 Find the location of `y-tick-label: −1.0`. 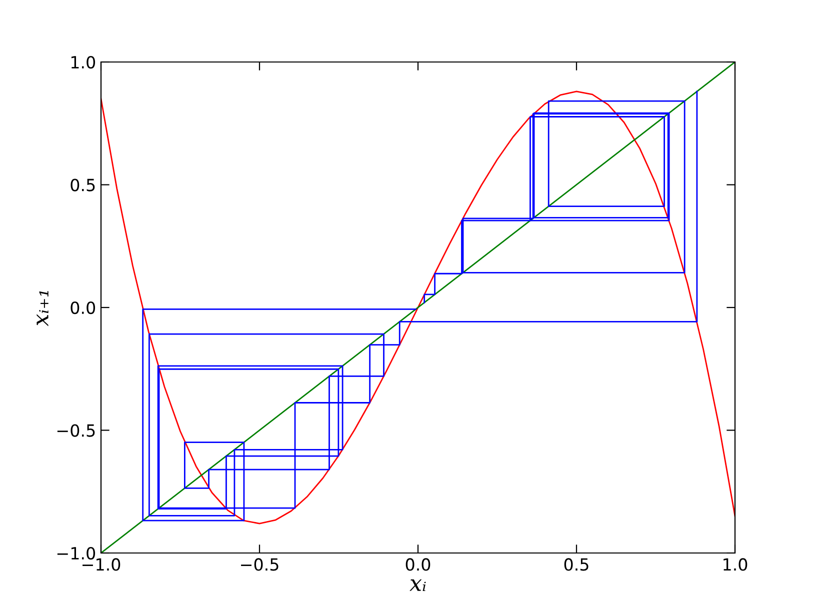

y-tick-label: −1.0 is located at coordinates (76, 553).